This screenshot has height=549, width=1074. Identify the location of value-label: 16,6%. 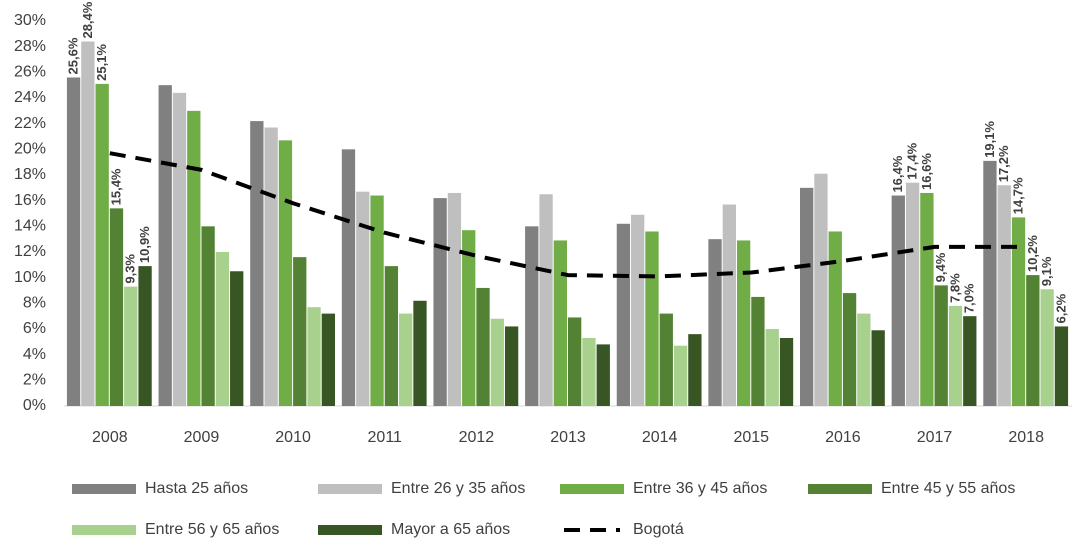
(926, 171).